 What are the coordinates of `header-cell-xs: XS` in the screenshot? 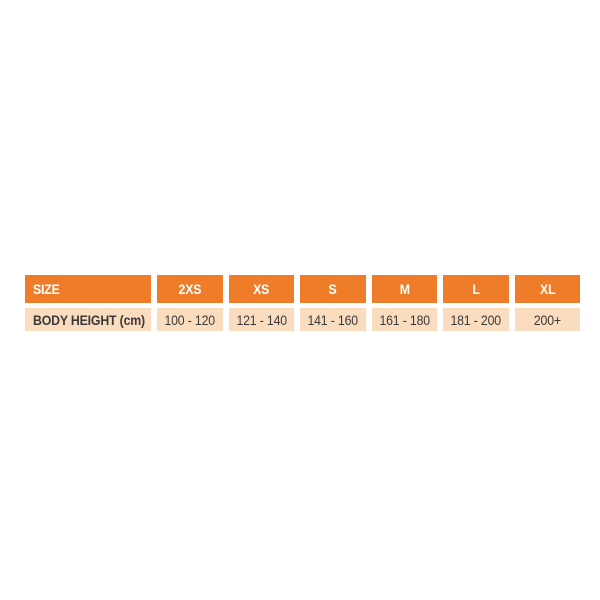 It's located at (261, 289).